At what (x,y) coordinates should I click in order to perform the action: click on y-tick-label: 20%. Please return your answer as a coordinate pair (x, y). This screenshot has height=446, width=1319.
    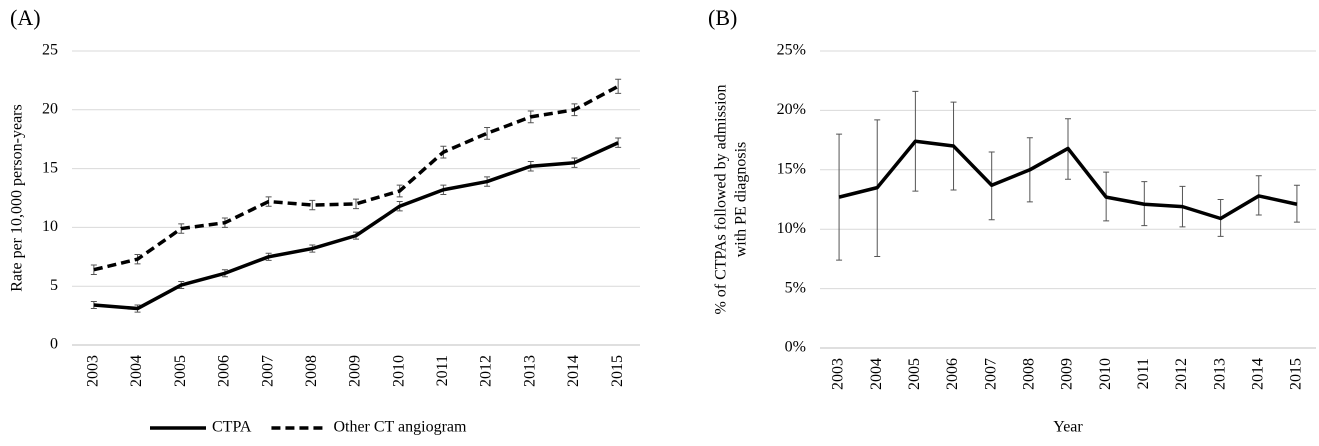
    Looking at the image, I should click on (791, 109).